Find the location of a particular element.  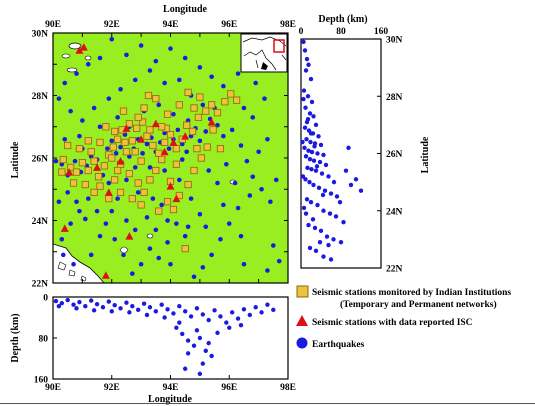

lon-depth-y-tick-label: 160 is located at coordinates (41, 381).